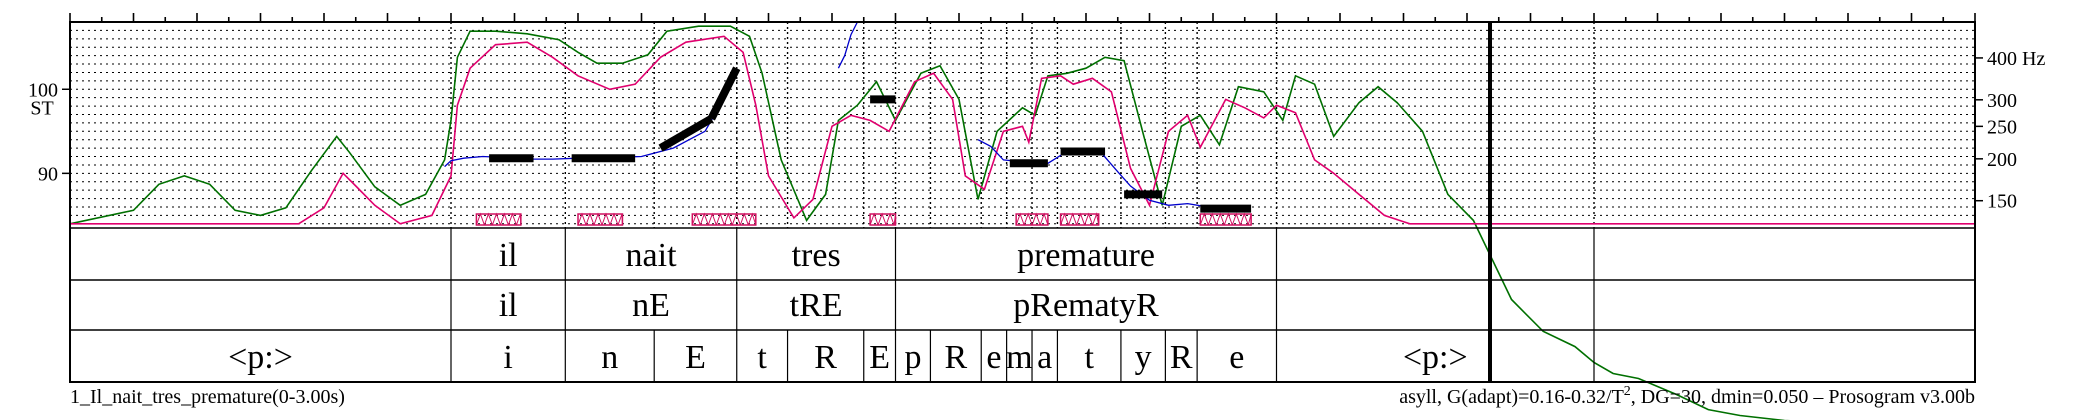 The width and height of the screenshot is (2085, 420). What do you see at coordinates (2002, 160) in the screenshot?
I see `y-tick-right-label: 200` at bounding box center [2002, 160].